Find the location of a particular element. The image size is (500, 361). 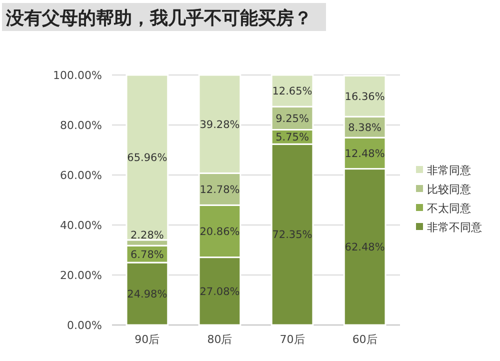

data-label: 5.75% is located at coordinates (292, 138).